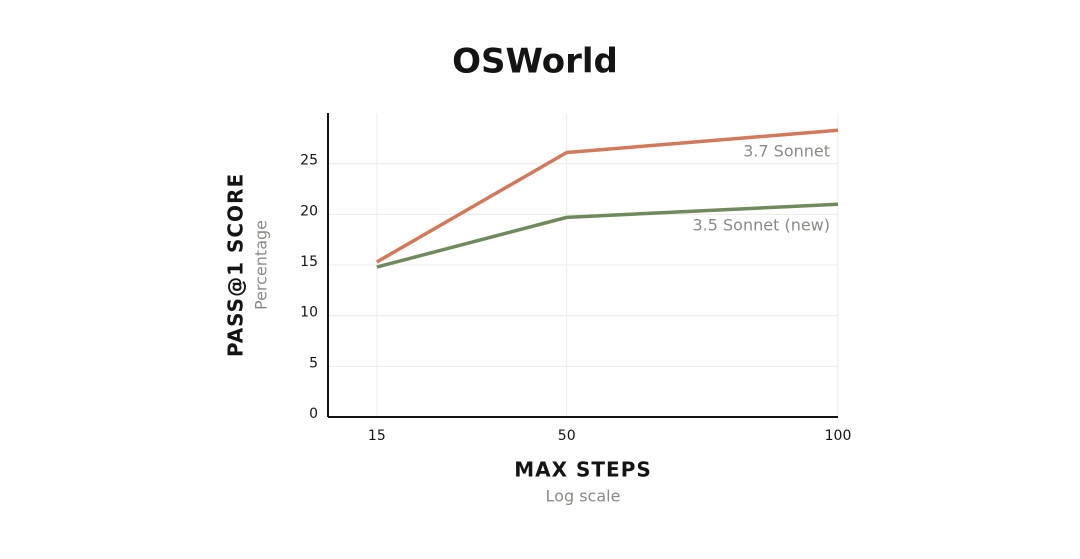 The height and width of the screenshot is (559, 1080). I want to click on series-label: 3.7 Sonnet, so click(786, 151).